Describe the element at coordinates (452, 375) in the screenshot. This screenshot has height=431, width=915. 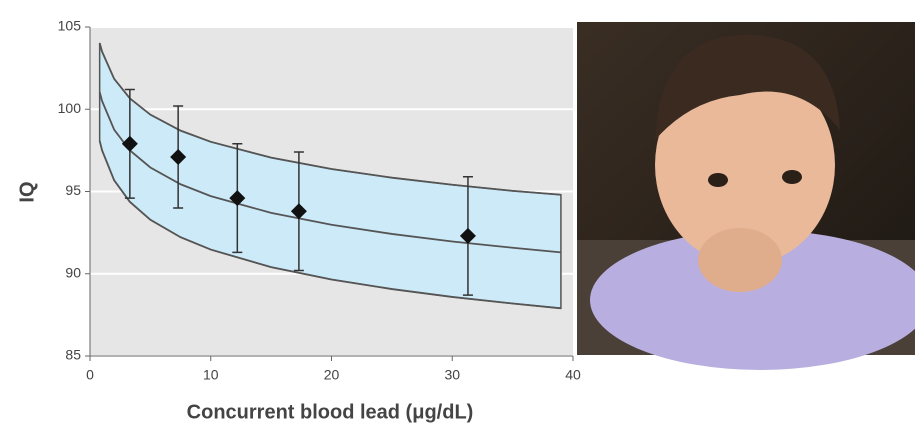
I see `x-tick-label: 30` at that location.